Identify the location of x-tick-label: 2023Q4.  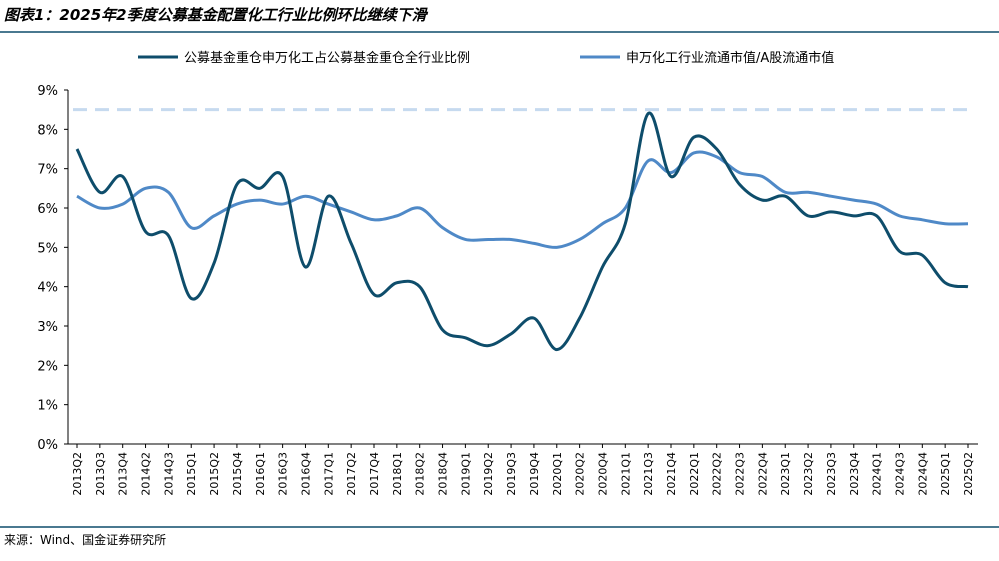
(854, 474).